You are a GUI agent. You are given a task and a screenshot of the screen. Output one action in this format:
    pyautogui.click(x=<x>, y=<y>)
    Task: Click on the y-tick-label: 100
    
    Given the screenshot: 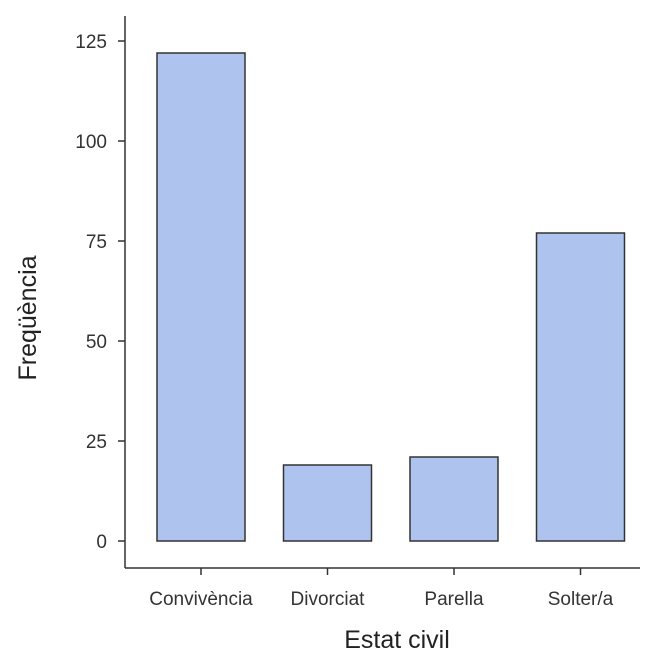 What is the action you would take?
    pyautogui.click(x=91, y=142)
    